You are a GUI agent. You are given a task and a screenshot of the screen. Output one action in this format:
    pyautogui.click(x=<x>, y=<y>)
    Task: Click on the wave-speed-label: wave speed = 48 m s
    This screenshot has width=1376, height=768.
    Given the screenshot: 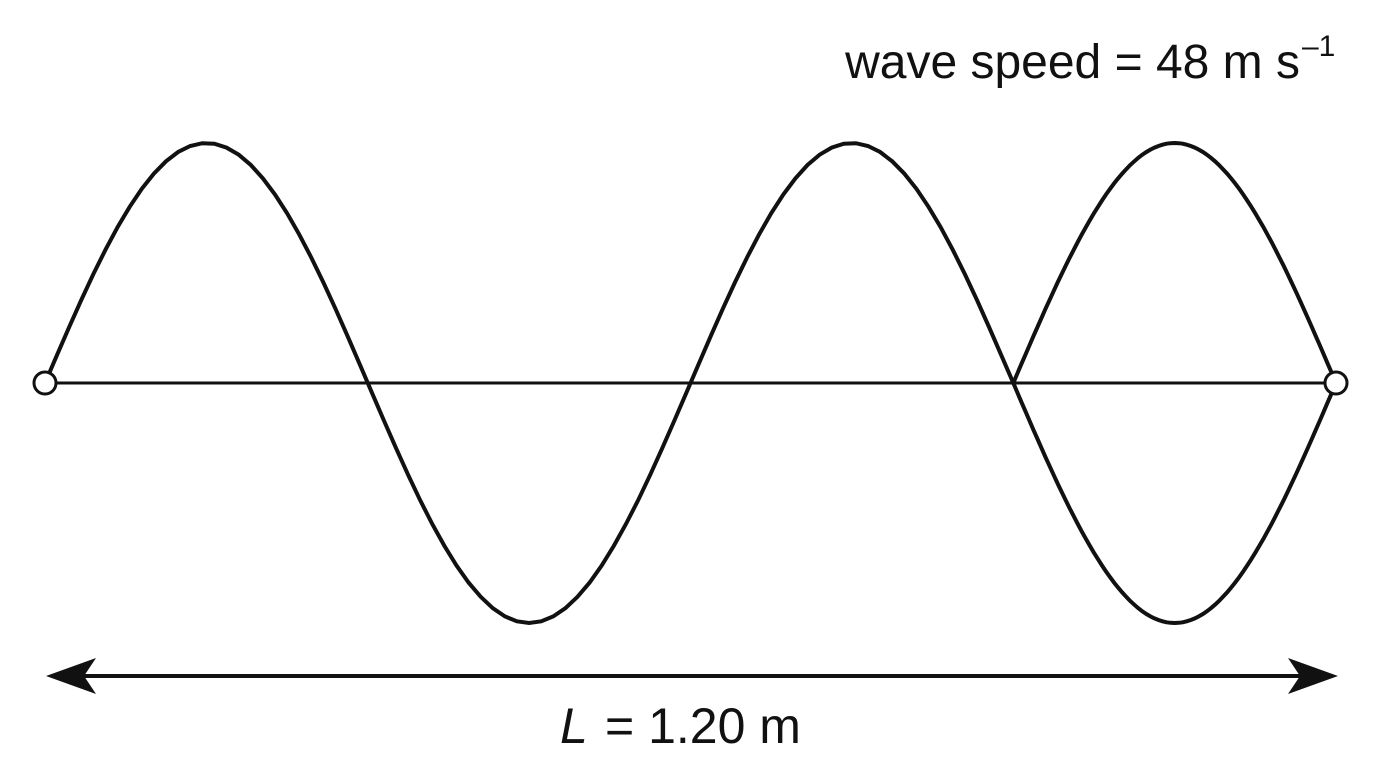 What is the action you would take?
    pyautogui.click(x=1072, y=62)
    